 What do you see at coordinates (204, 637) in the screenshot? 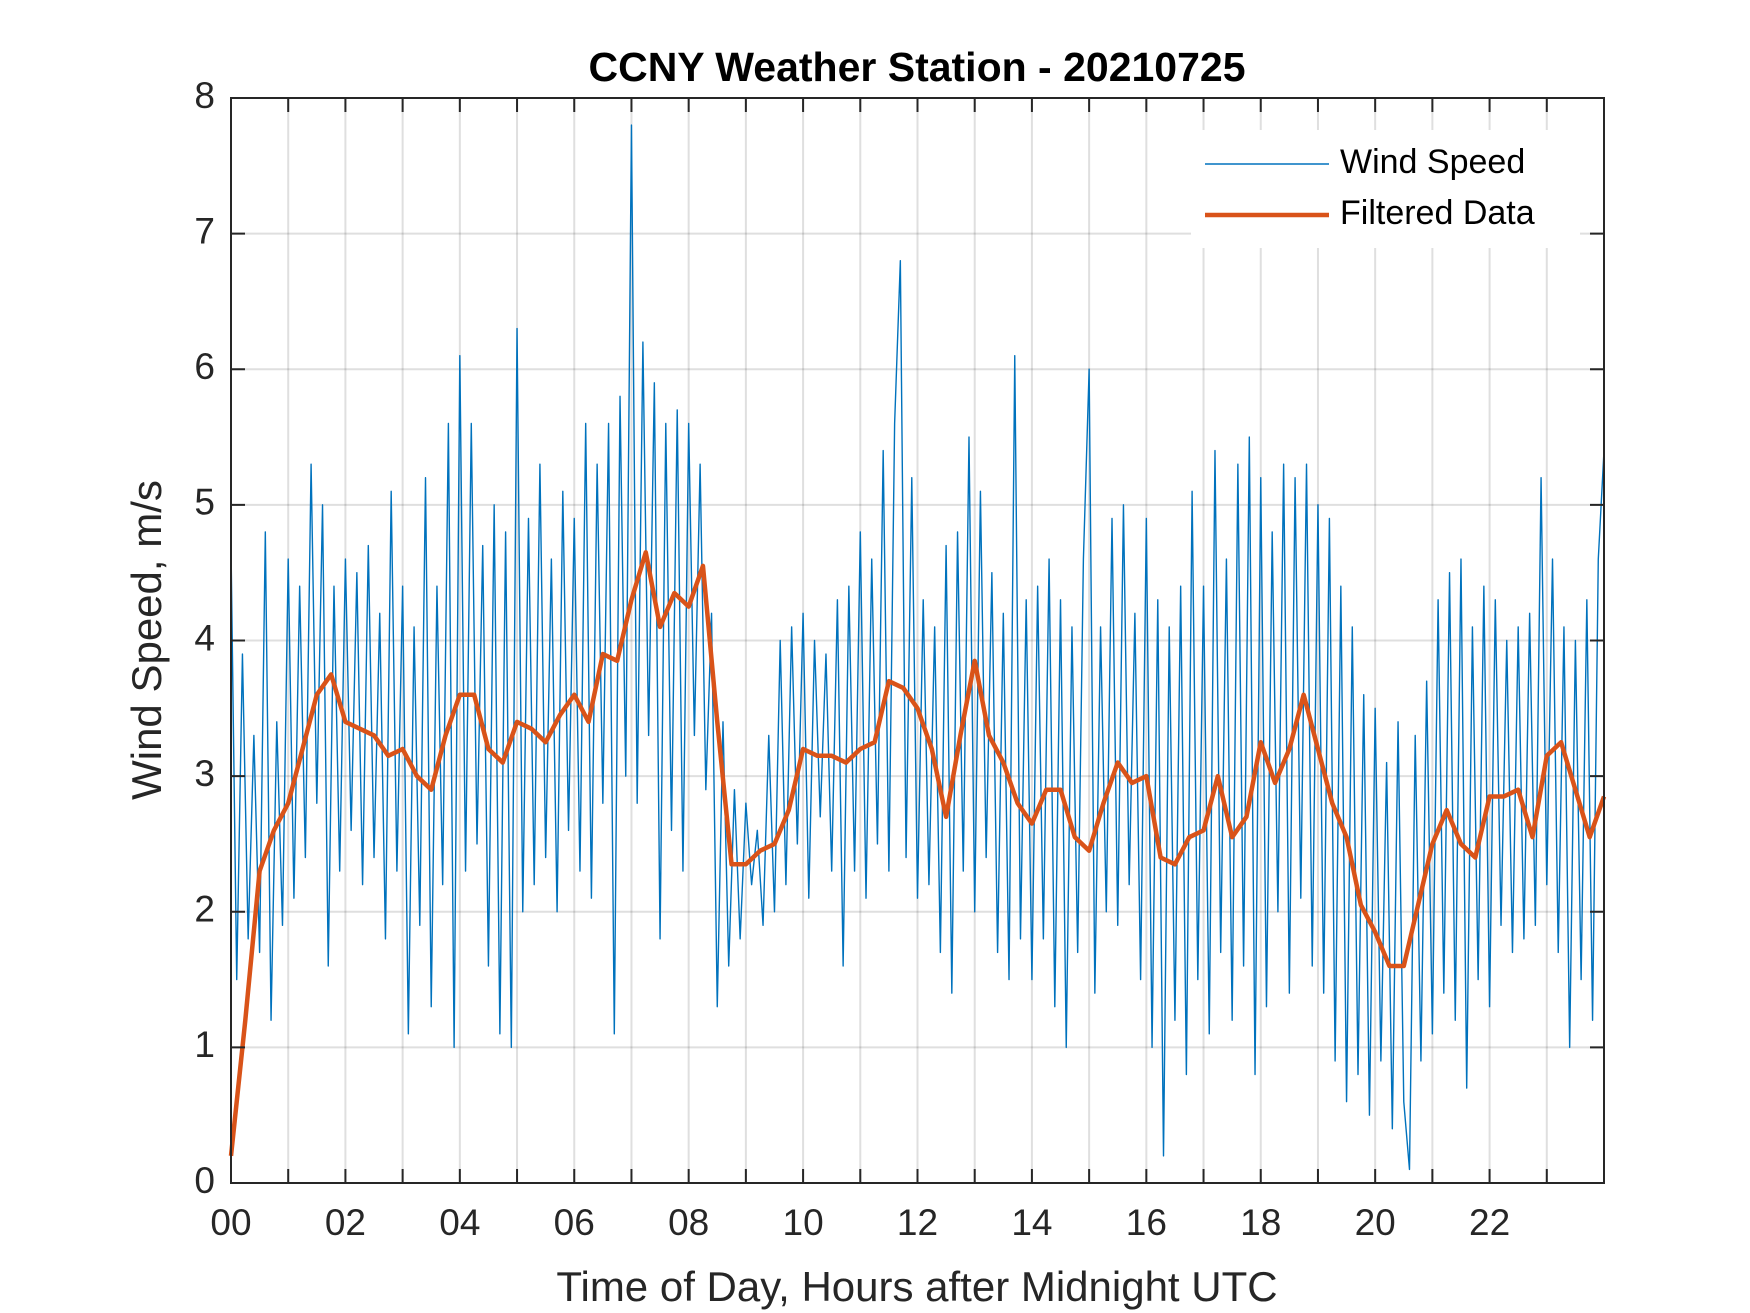
I see `y-tick-label: 4` at bounding box center [204, 637].